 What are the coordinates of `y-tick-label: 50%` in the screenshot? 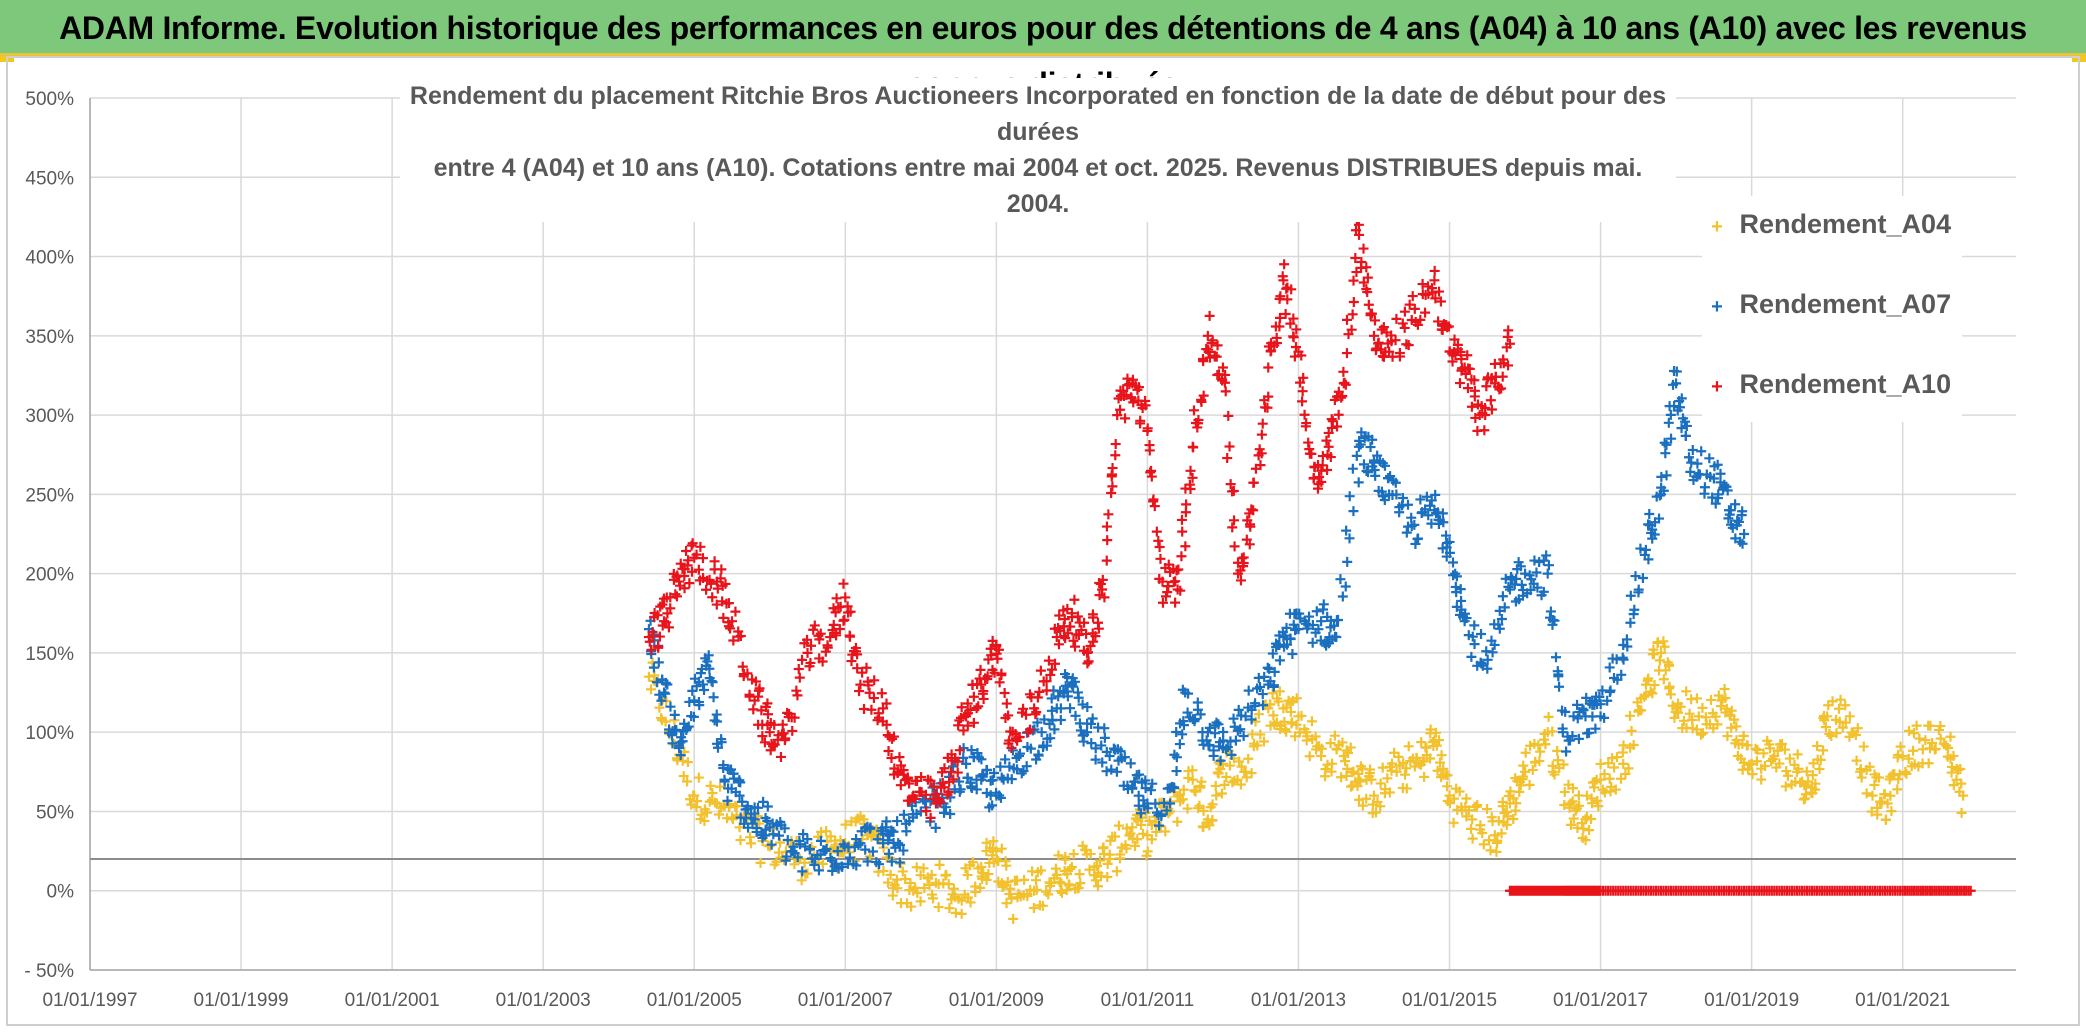 It's located at (55, 812).